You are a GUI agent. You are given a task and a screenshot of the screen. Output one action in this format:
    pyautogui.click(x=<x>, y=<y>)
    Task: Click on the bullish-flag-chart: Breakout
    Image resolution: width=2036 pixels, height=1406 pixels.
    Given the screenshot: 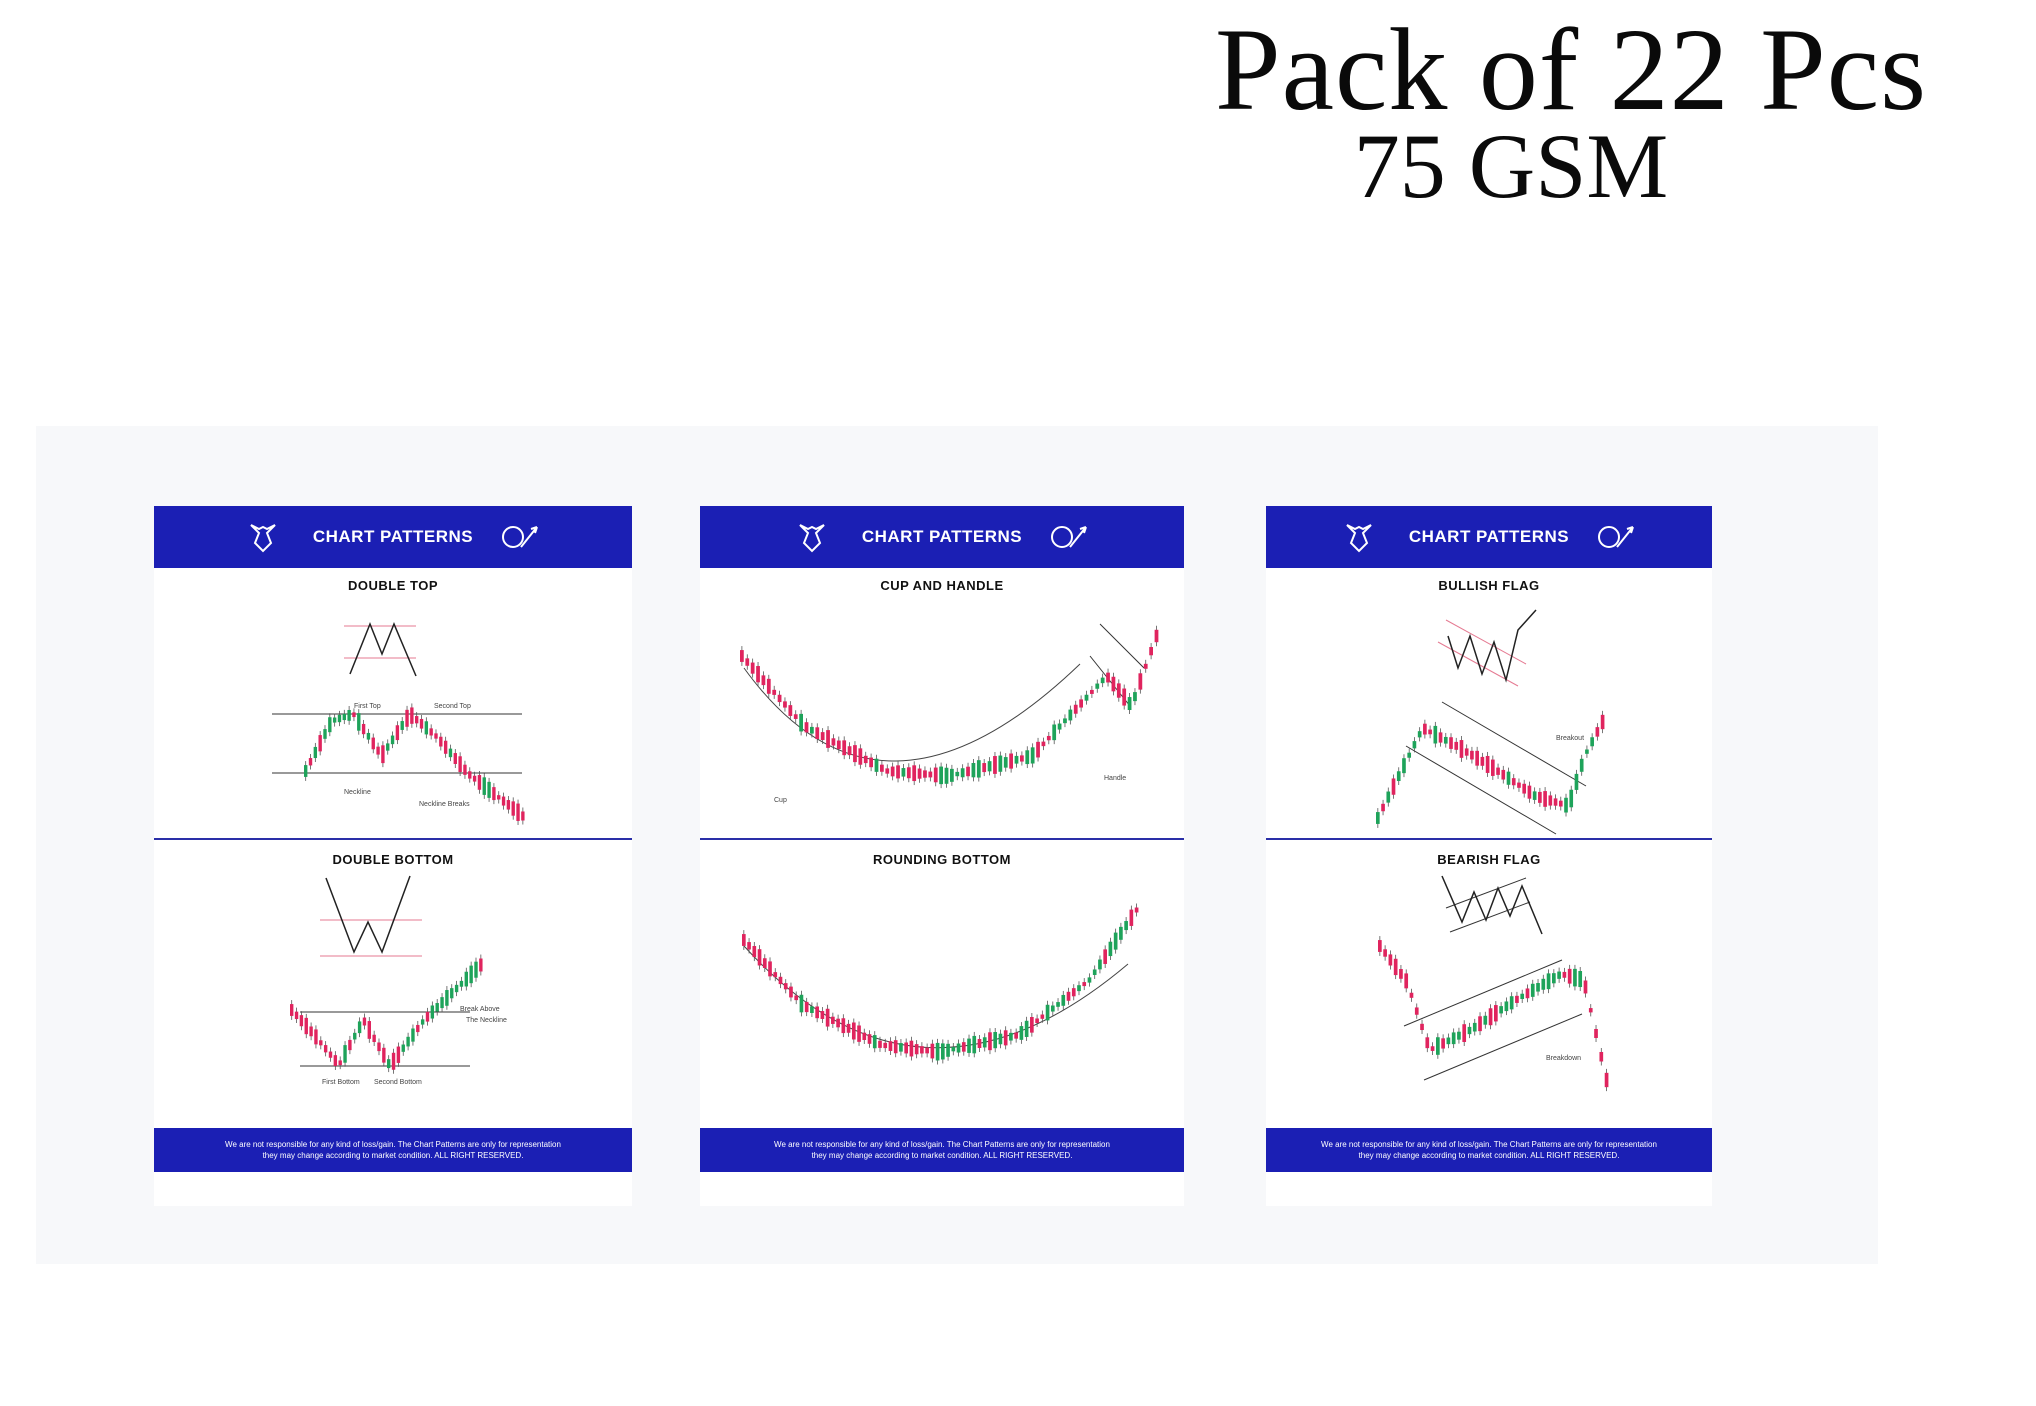 What is the action you would take?
    pyautogui.click(x=1490, y=722)
    